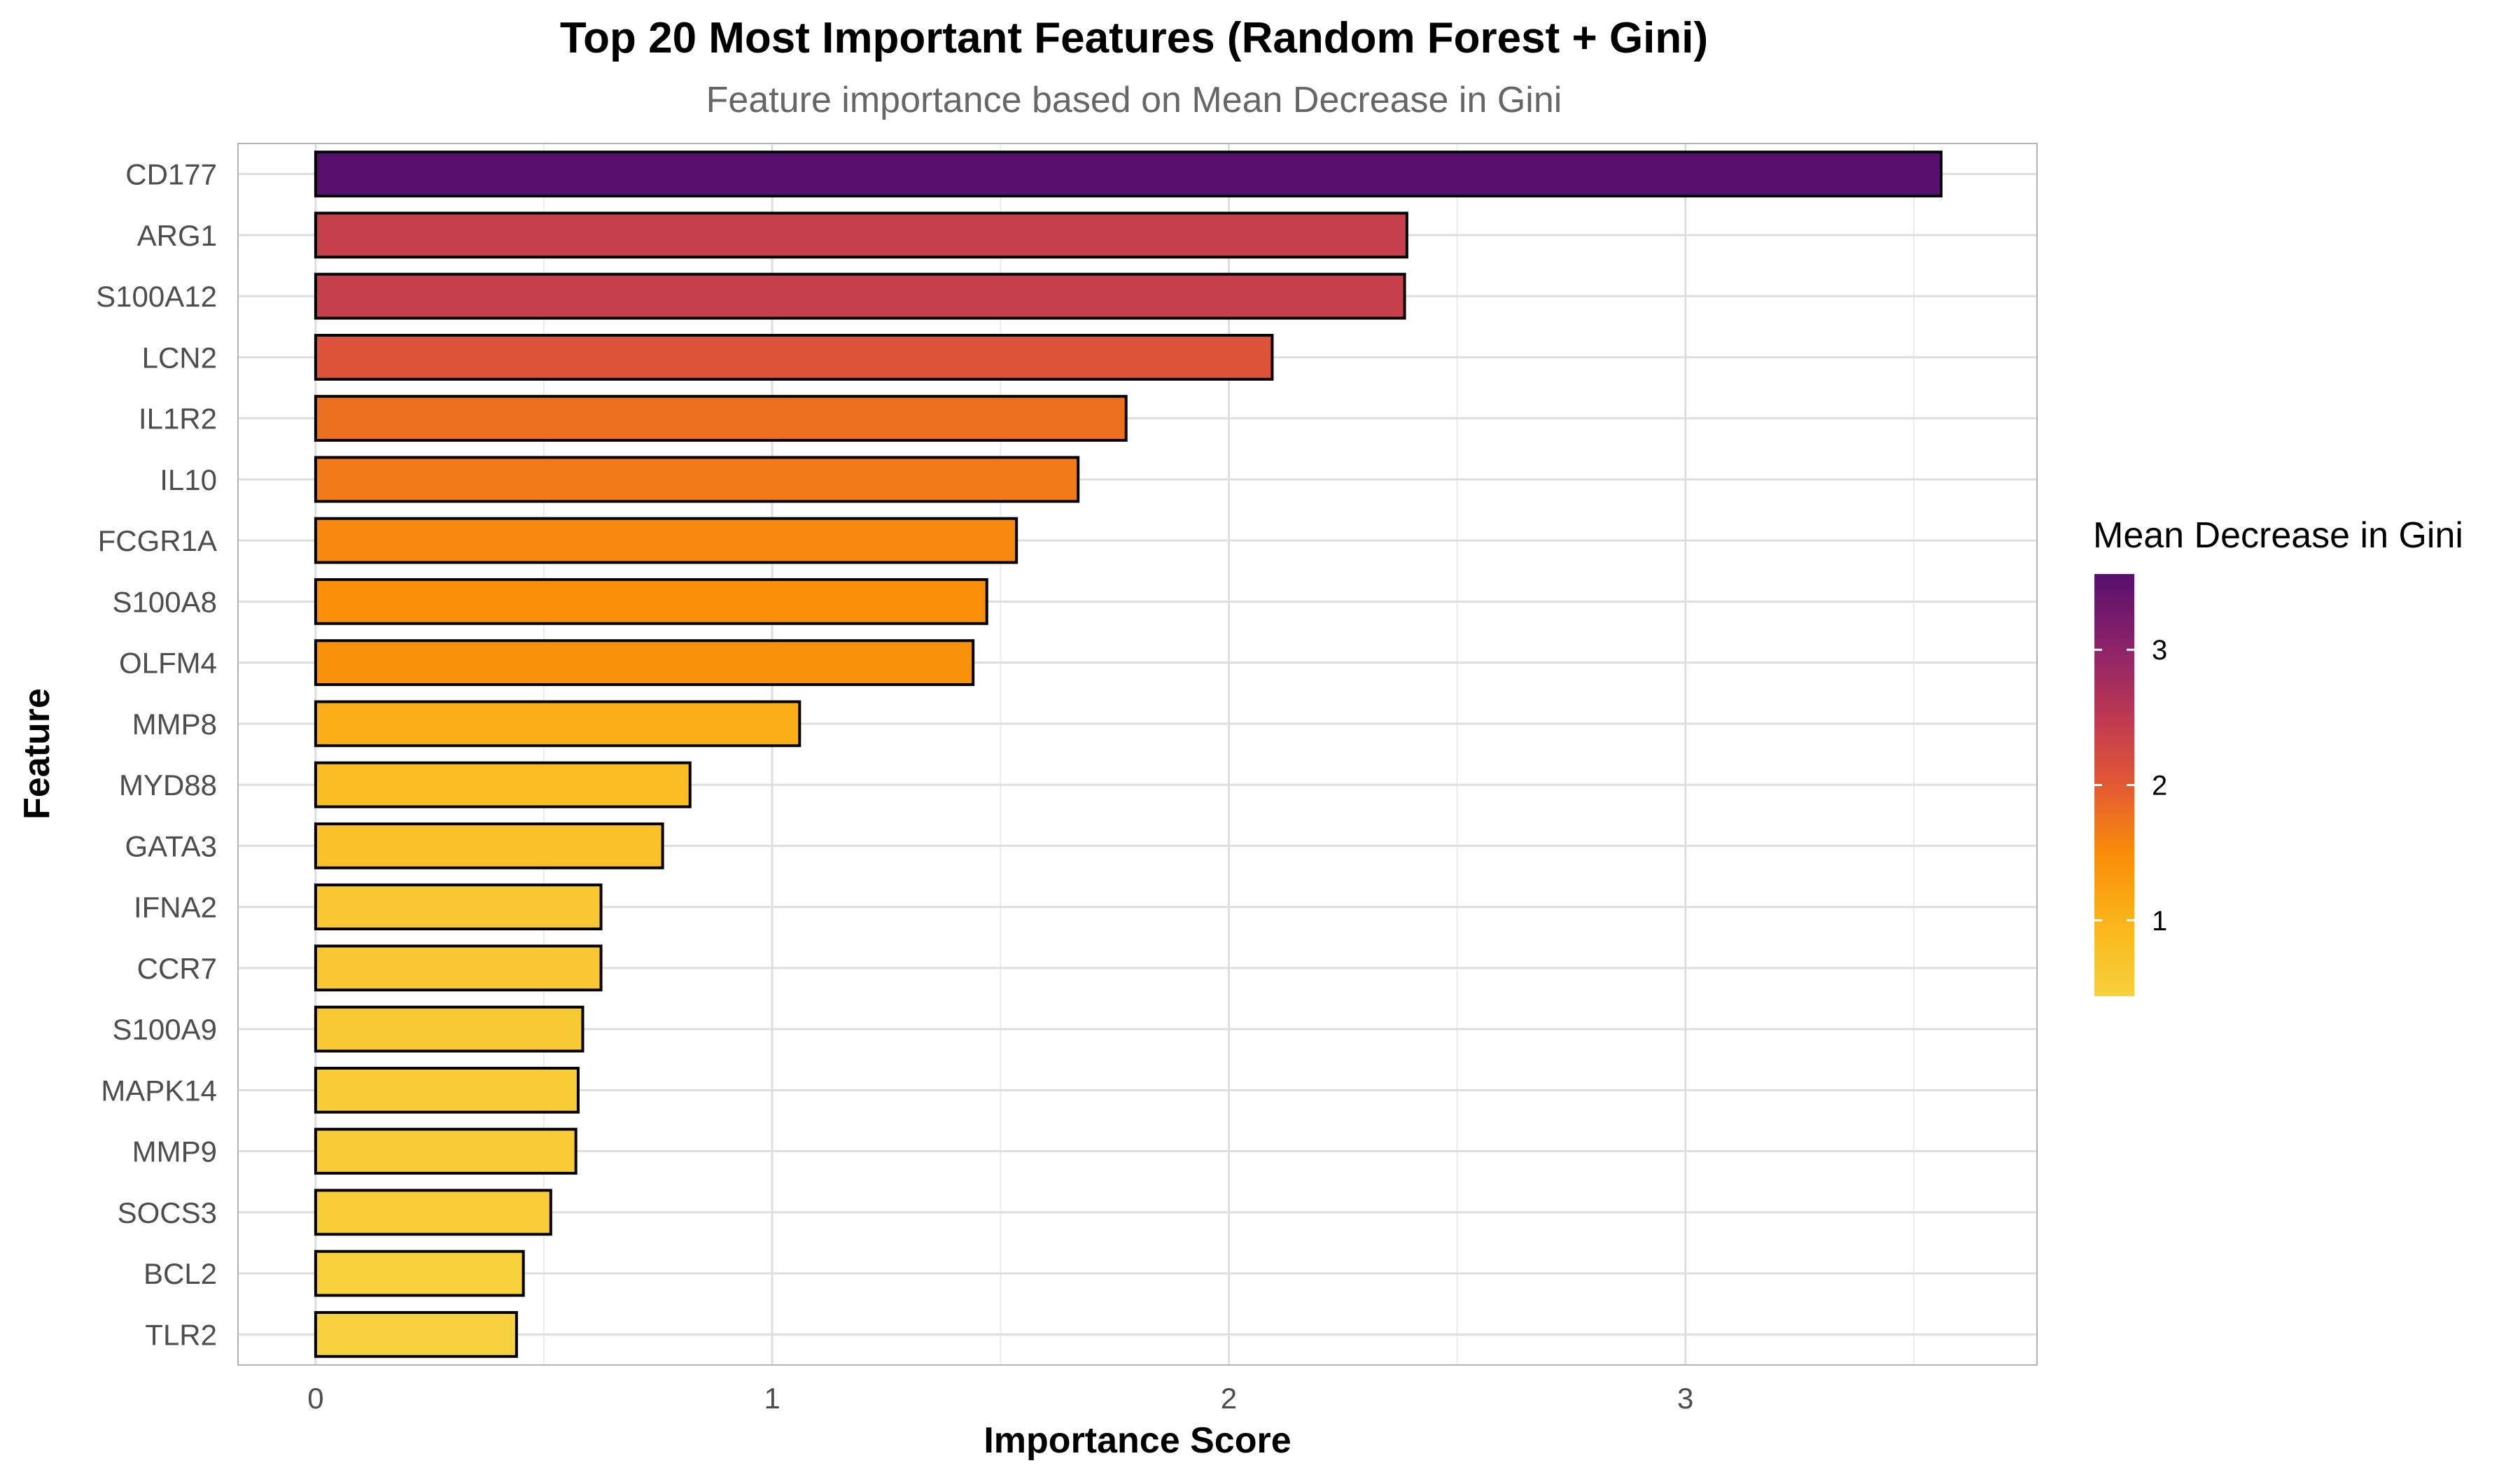 Image resolution: width=2520 pixels, height=1470 pixels. What do you see at coordinates (168, 785) in the screenshot?
I see `y-tick-label: MYD88` at bounding box center [168, 785].